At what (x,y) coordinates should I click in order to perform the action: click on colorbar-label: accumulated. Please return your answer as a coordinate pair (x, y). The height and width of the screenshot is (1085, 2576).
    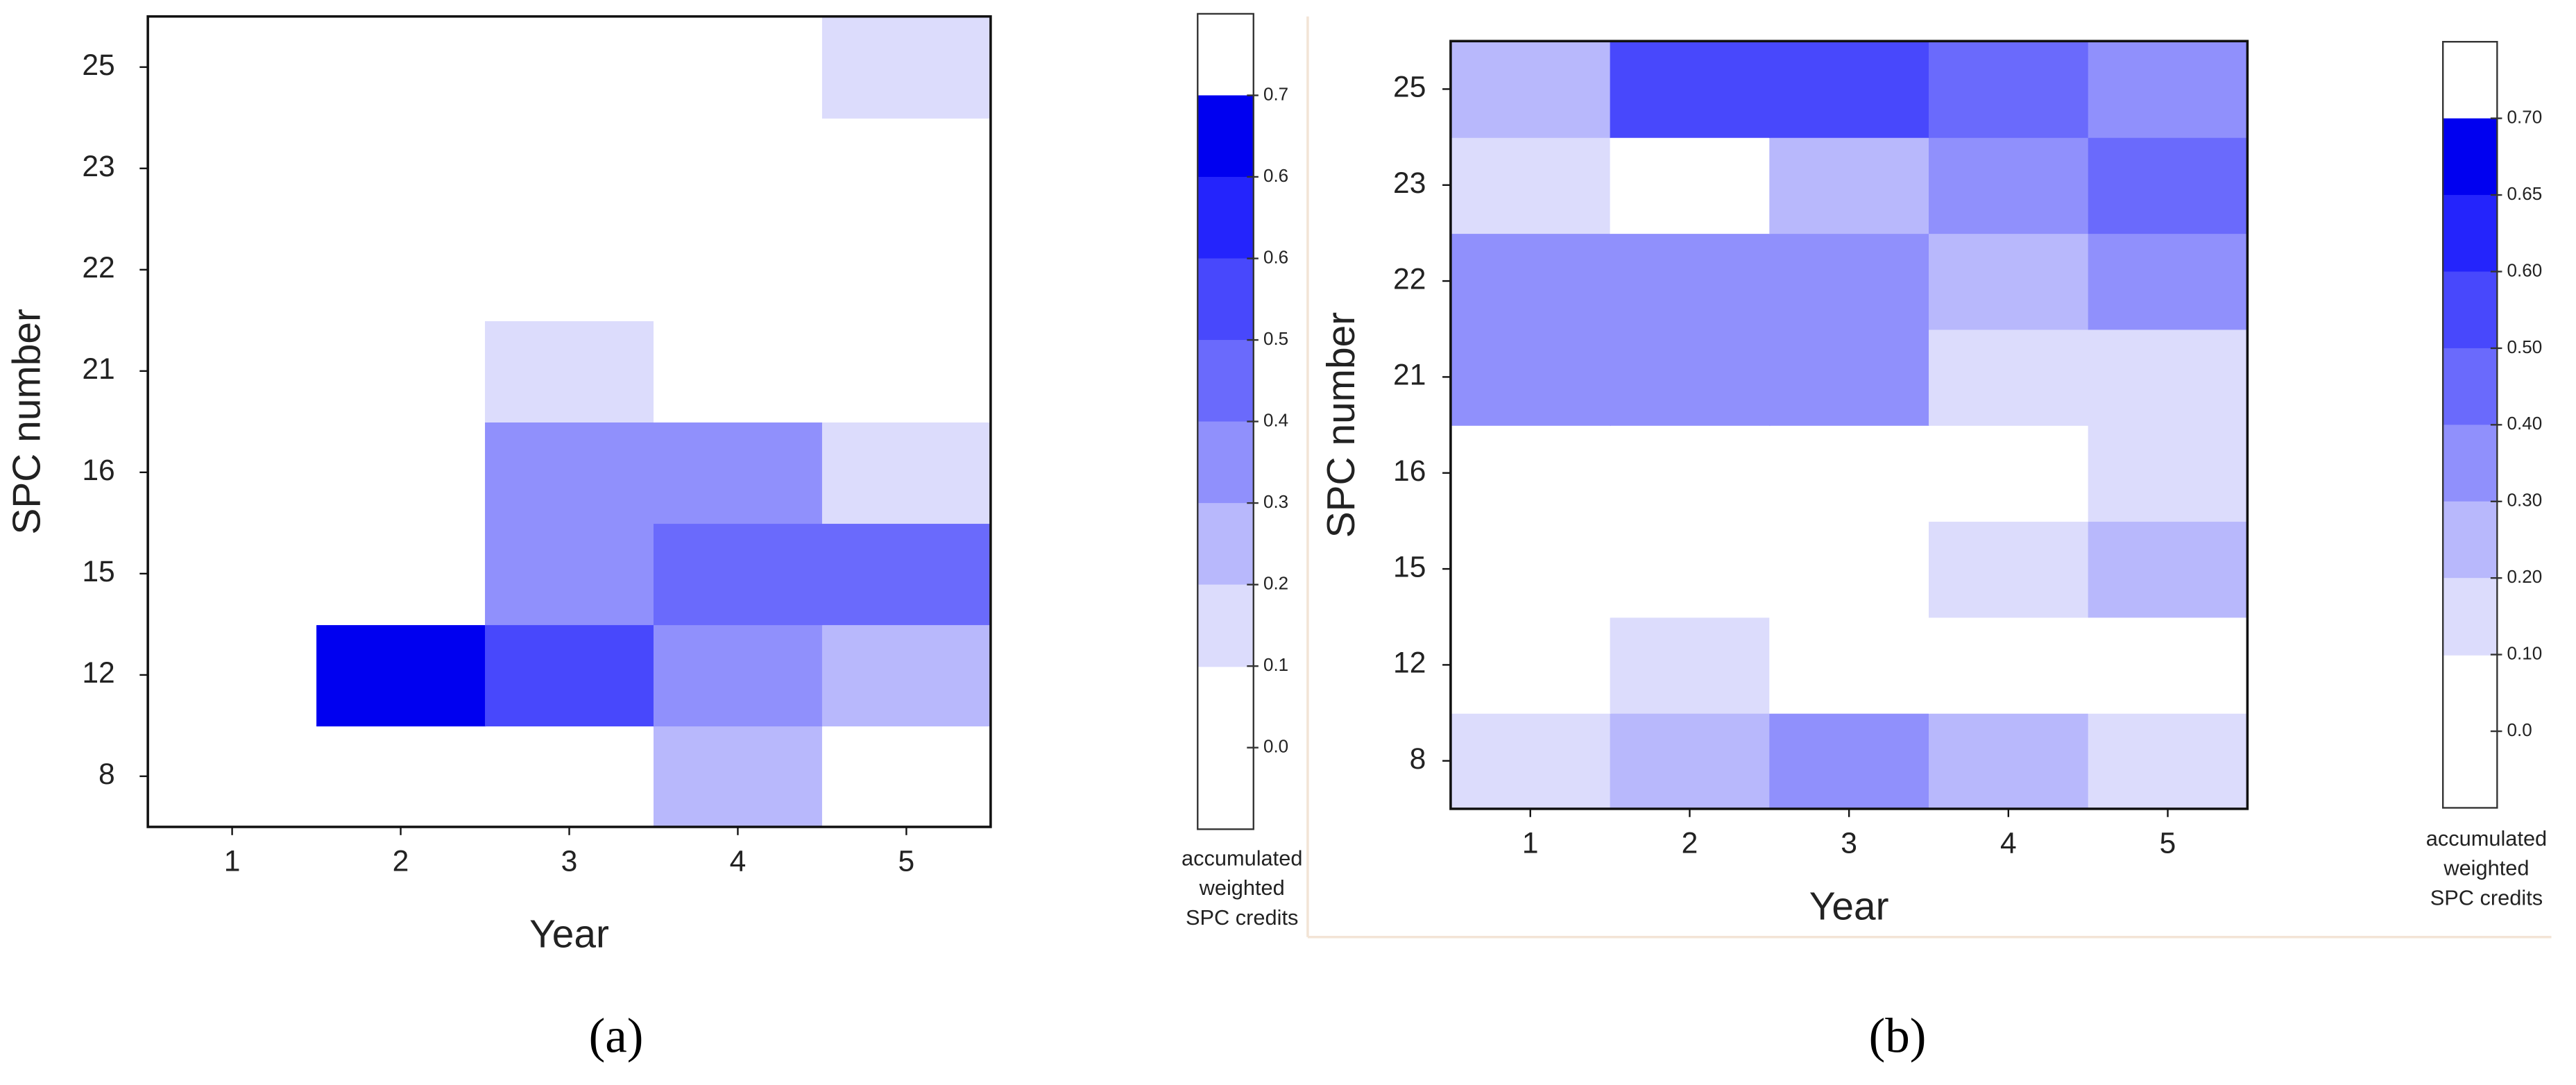
    Looking at the image, I should click on (2486, 838).